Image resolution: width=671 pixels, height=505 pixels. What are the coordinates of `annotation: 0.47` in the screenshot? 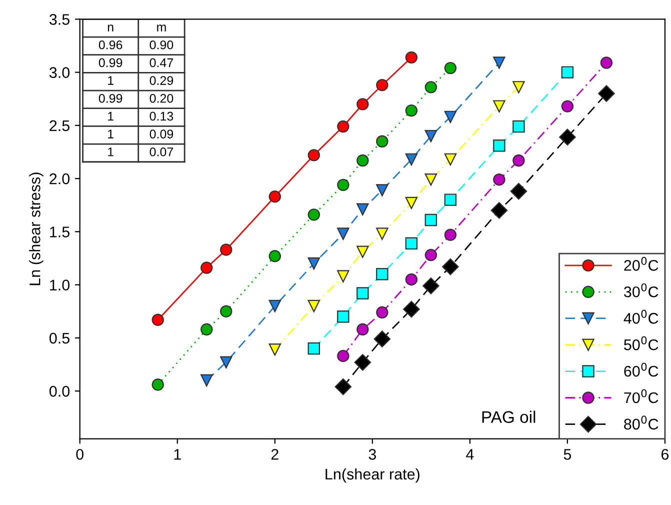 It's located at (162, 63).